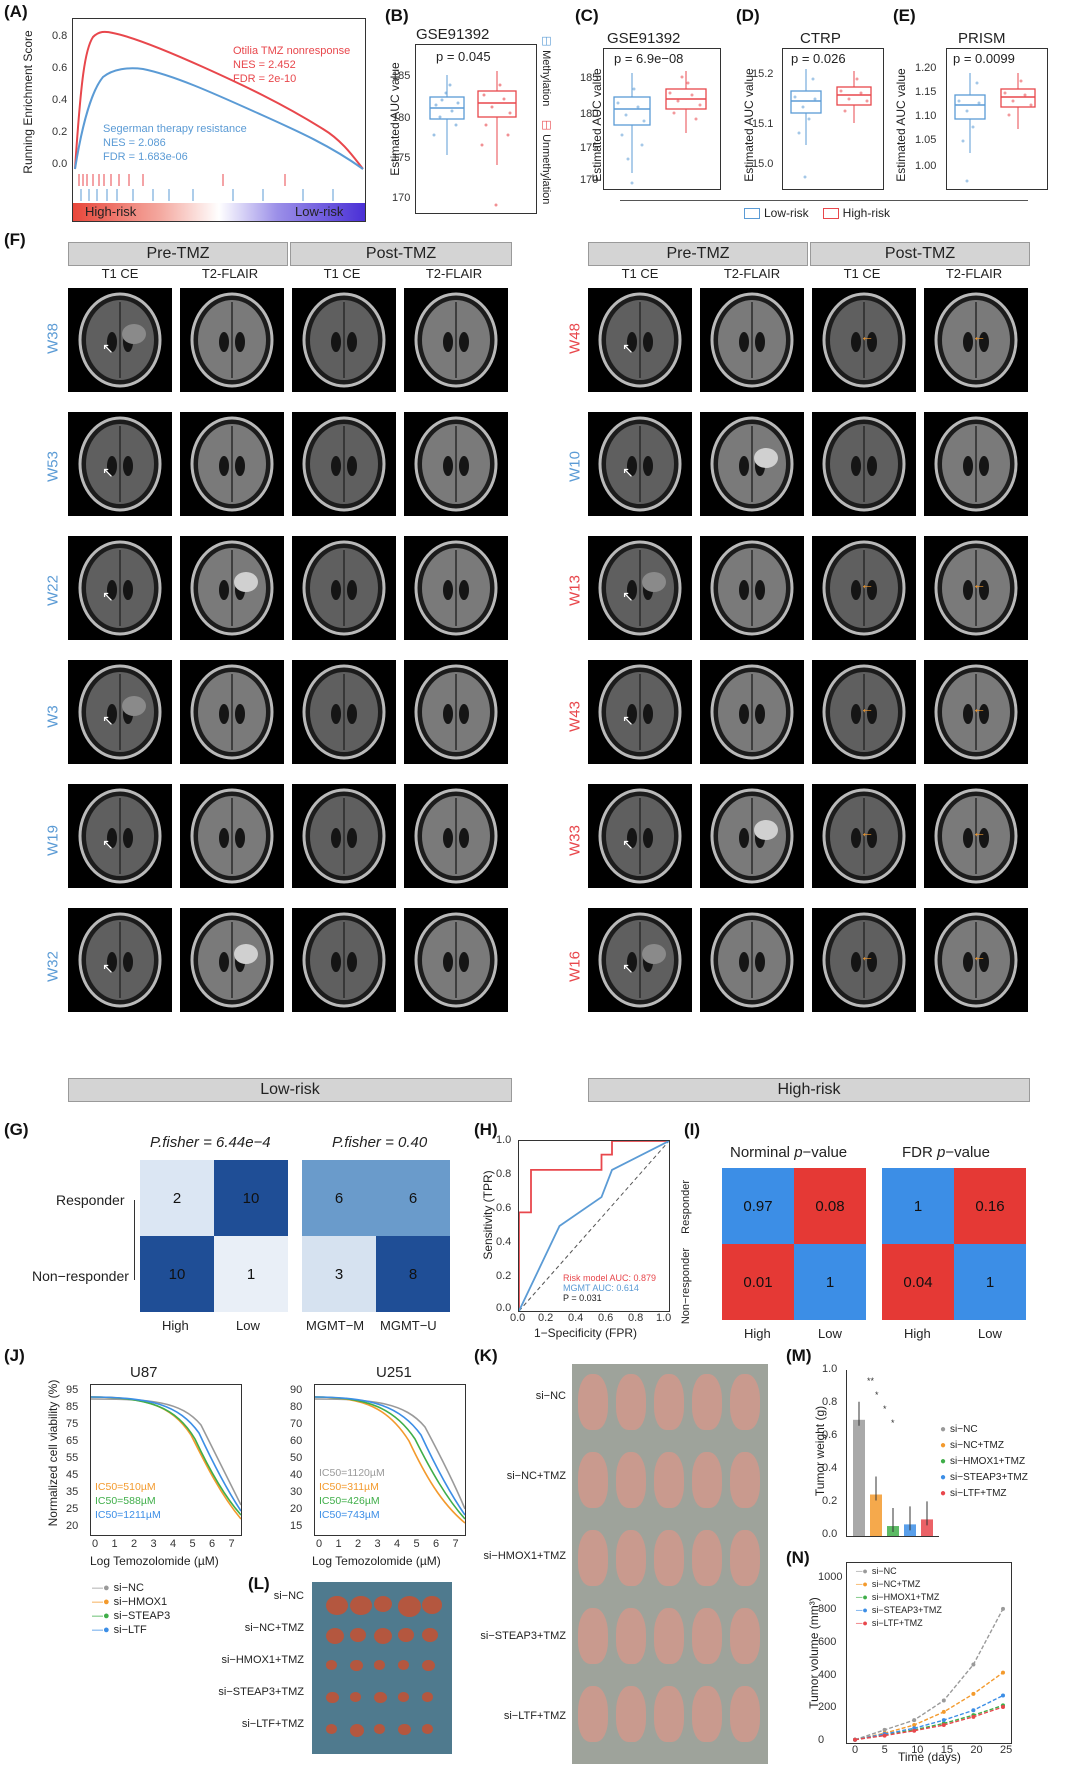 The image size is (1080, 1768). What do you see at coordinates (453, 34) in the screenshot?
I see `panel-b-title: GSE91392` at bounding box center [453, 34].